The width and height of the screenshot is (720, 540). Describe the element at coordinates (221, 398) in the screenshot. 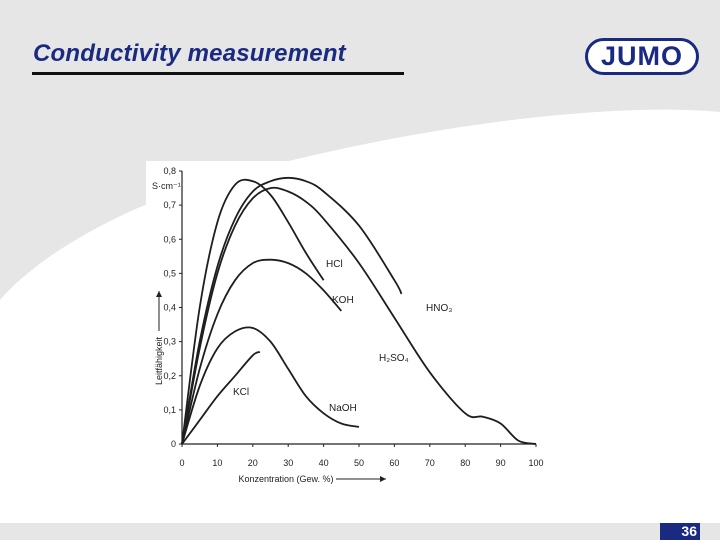

I see `series-line-kcl` at that location.